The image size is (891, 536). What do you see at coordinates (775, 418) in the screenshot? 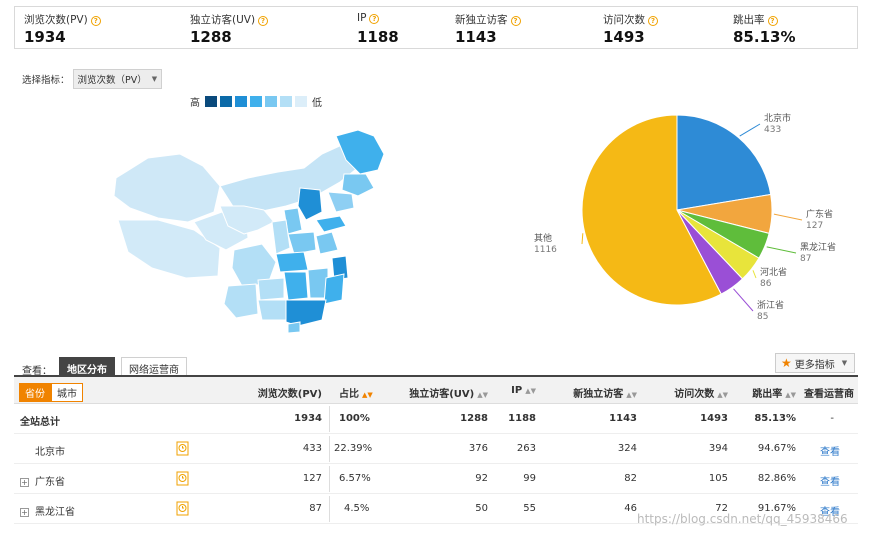
I see `cell-bounce: 85.13%` at bounding box center [775, 418].